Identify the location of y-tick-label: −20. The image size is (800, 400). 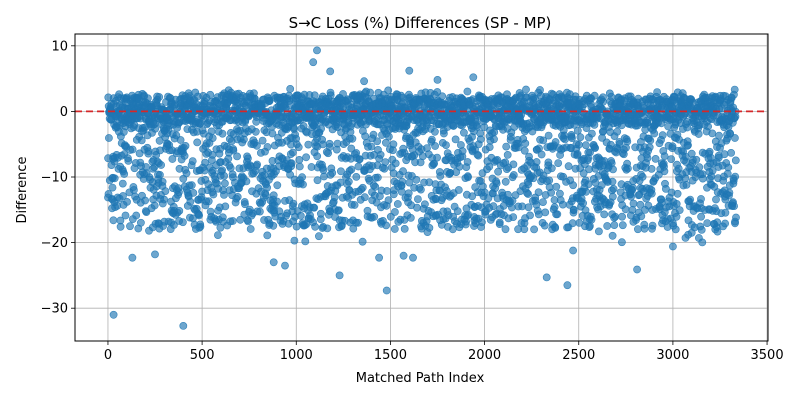
(54, 243).